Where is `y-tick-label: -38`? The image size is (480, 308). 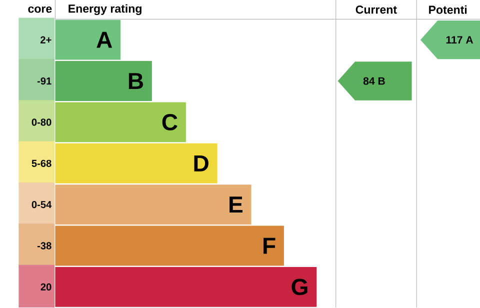
y-tick-label: -38 is located at coordinates (44, 246).